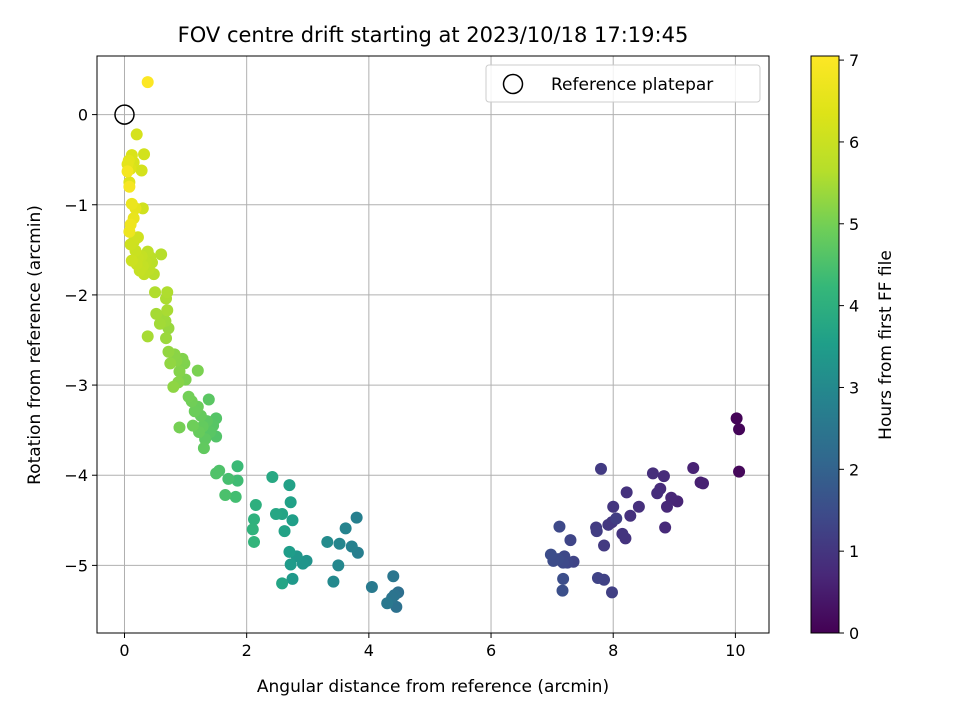 Image resolution: width=960 pixels, height=720 pixels. I want to click on x-tick-label: 10, so click(735, 650).